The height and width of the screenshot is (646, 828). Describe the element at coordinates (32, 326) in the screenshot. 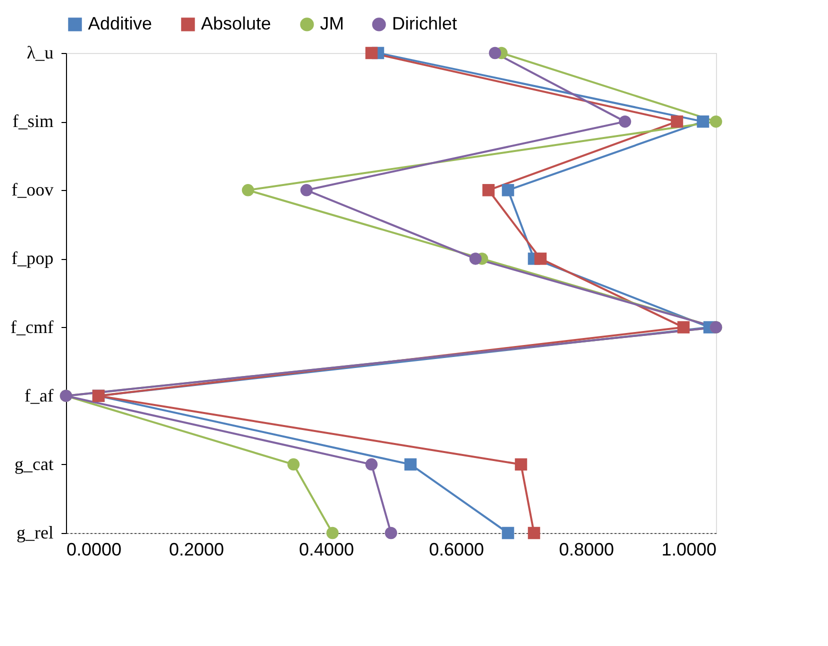

I see `y-tick-label: f_cmf` at that location.